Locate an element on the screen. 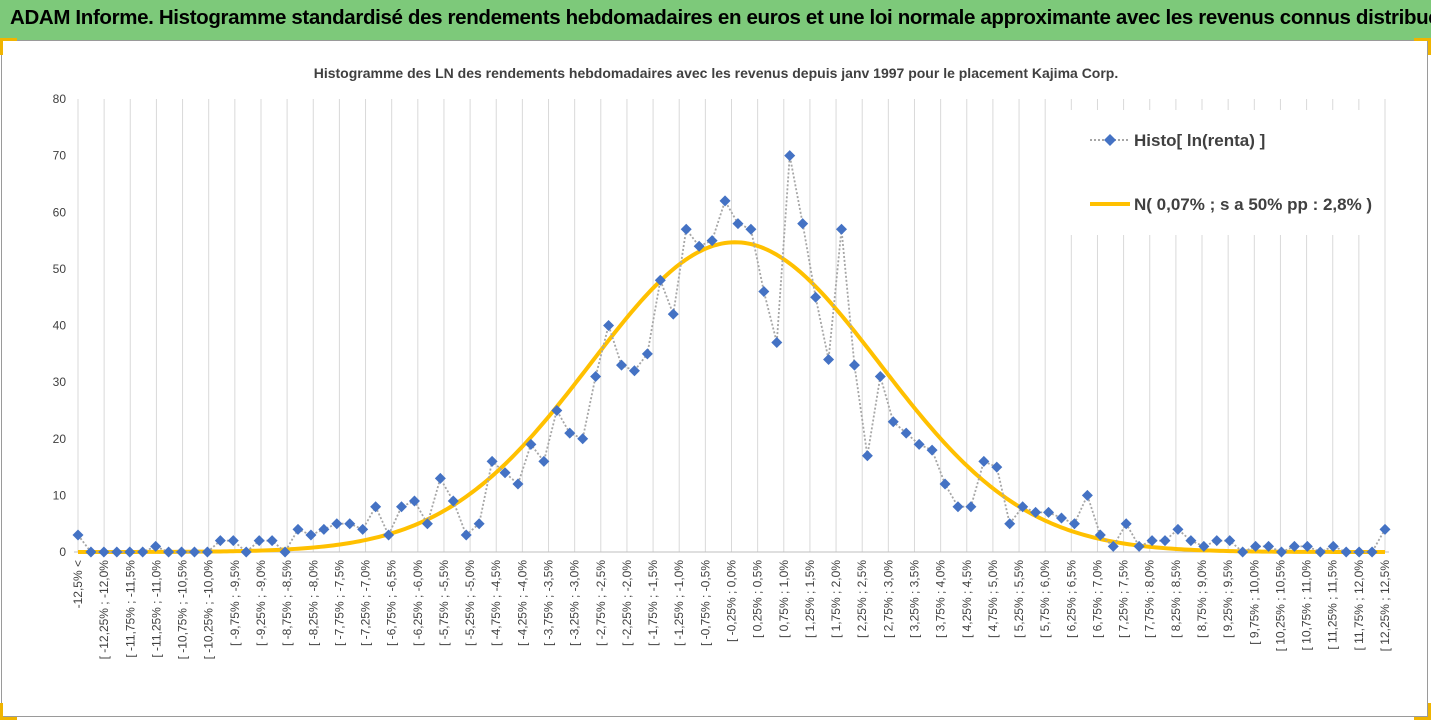  x-tick-label: [ -2,25% ; -2,0% is located at coordinates (627, 603).